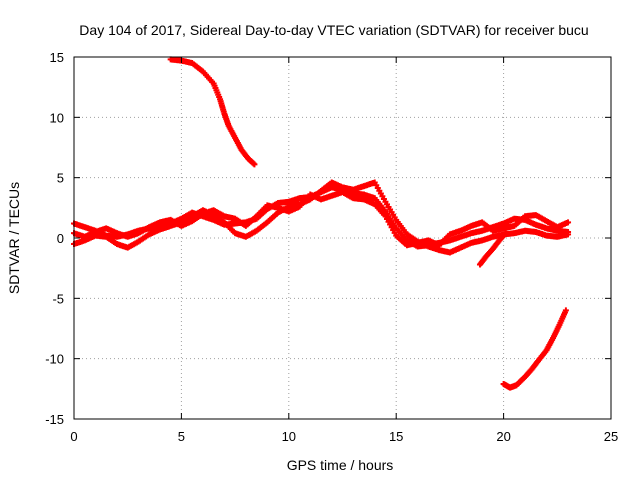  Describe the element at coordinates (57, 117) in the screenshot. I see `y-tick-label: 10` at that location.